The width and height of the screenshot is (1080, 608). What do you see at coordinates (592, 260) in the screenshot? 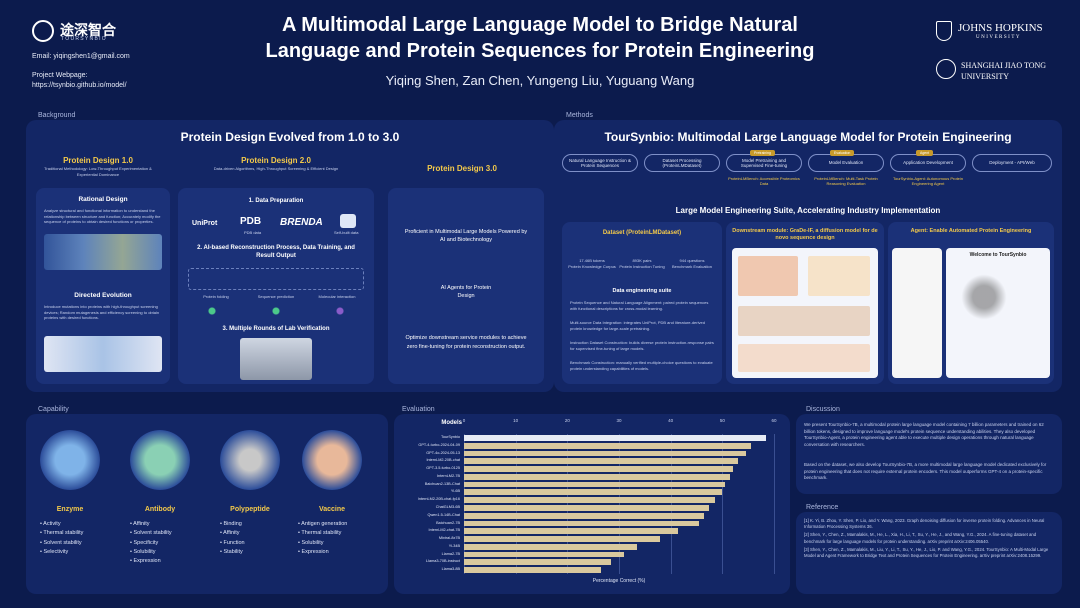
I see `dataset-value-1: 17.46B tokens` at bounding box center [592, 260].